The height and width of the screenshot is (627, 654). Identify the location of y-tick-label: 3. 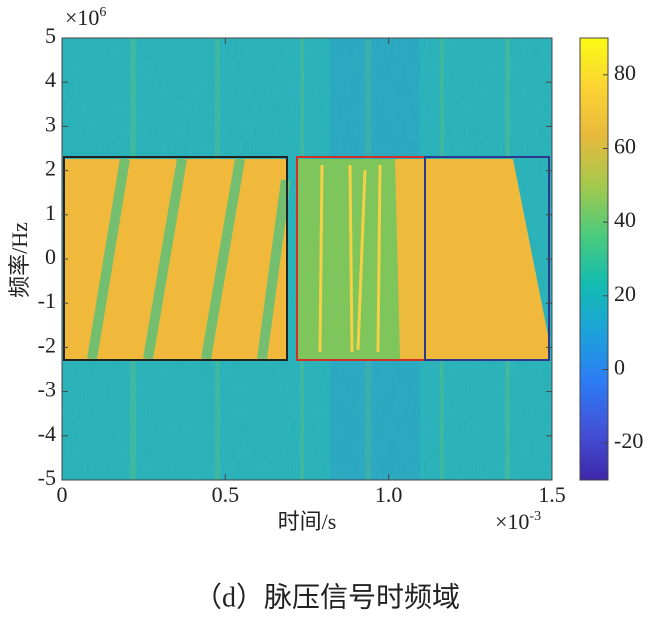
(50, 123).